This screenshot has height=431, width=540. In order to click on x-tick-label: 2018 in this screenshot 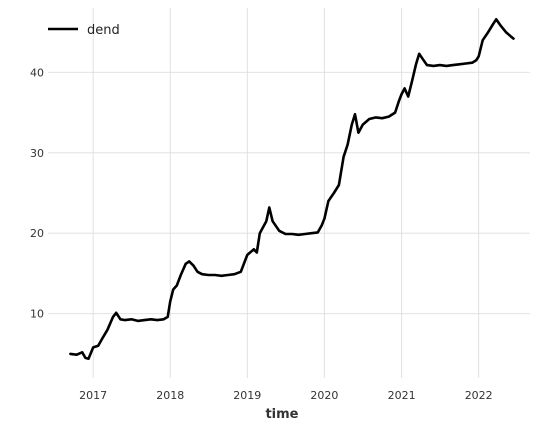, I will do `click(170, 395)`.